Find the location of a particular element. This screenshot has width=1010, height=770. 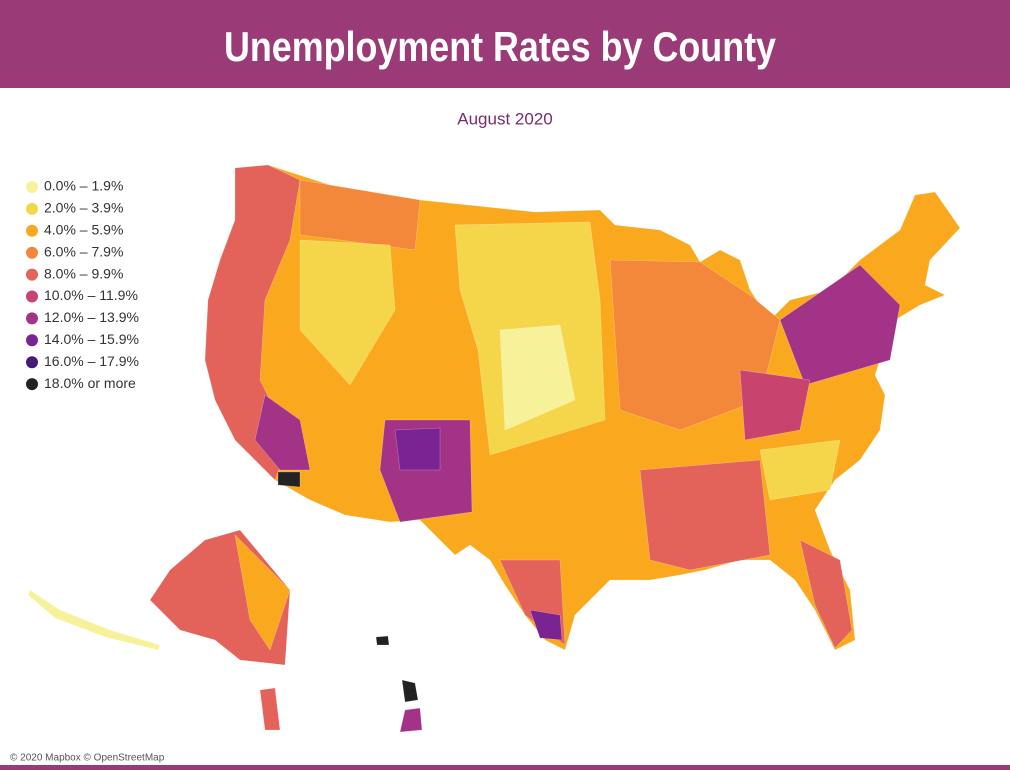

west-coast is located at coordinates (252, 322).